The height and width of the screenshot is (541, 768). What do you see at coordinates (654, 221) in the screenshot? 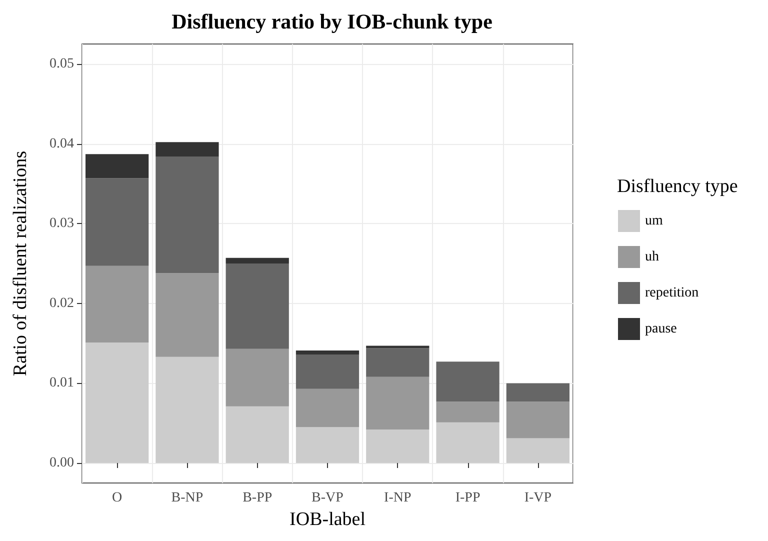
I see `legend-label: um` at bounding box center [654, 221].